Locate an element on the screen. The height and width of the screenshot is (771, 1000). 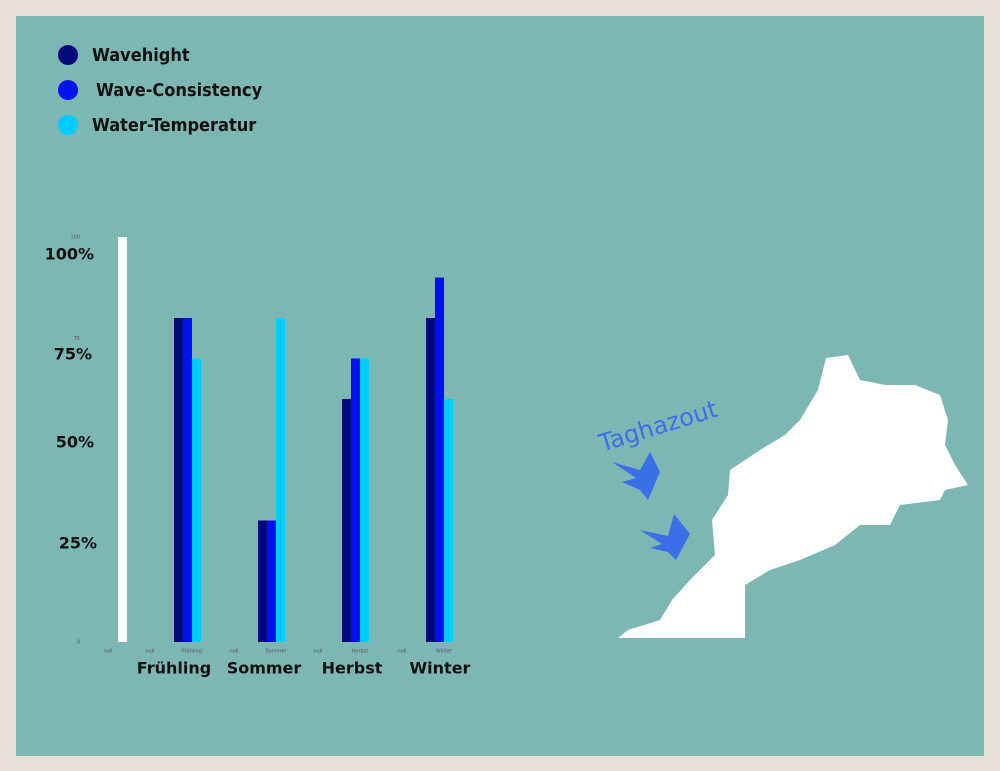
legend-label: Wave-Consistency is located at coordinates (179, 90).